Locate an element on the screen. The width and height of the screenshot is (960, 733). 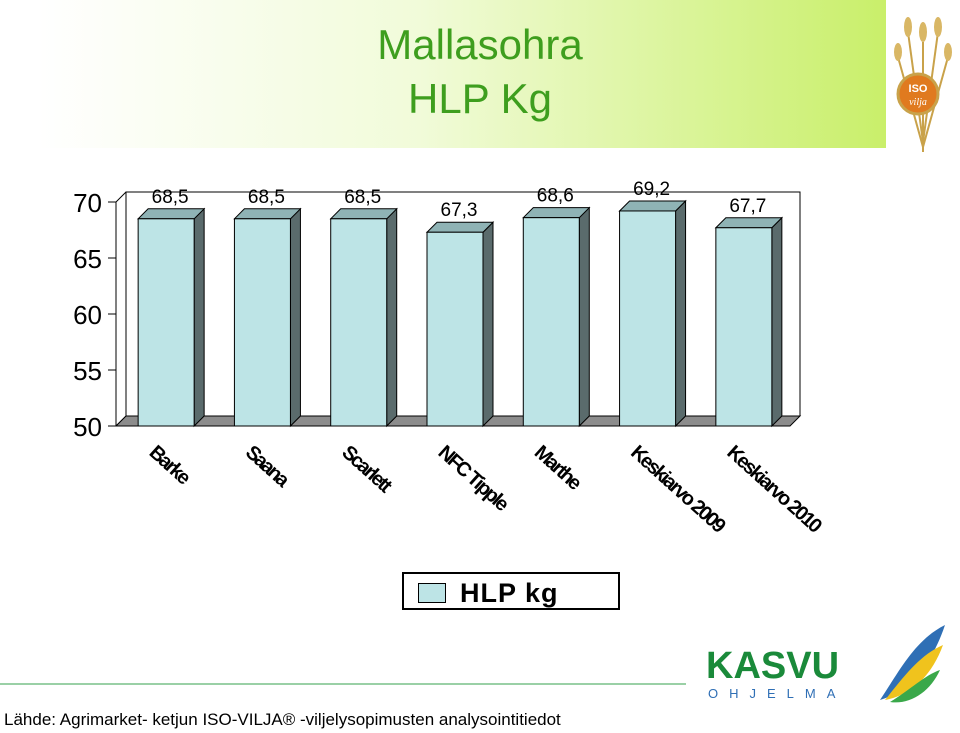
ohjelma-text: OHJELMA is located at coordinates (777, 693).